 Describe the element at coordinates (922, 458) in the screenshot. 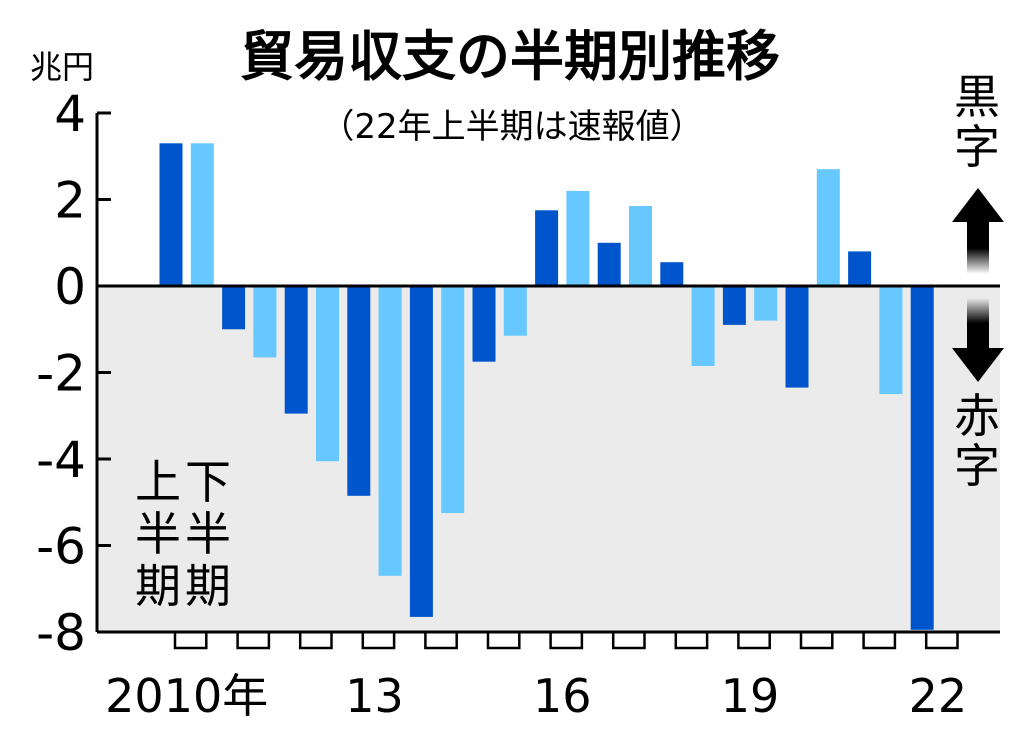

I see `bar-2022上` at that location.